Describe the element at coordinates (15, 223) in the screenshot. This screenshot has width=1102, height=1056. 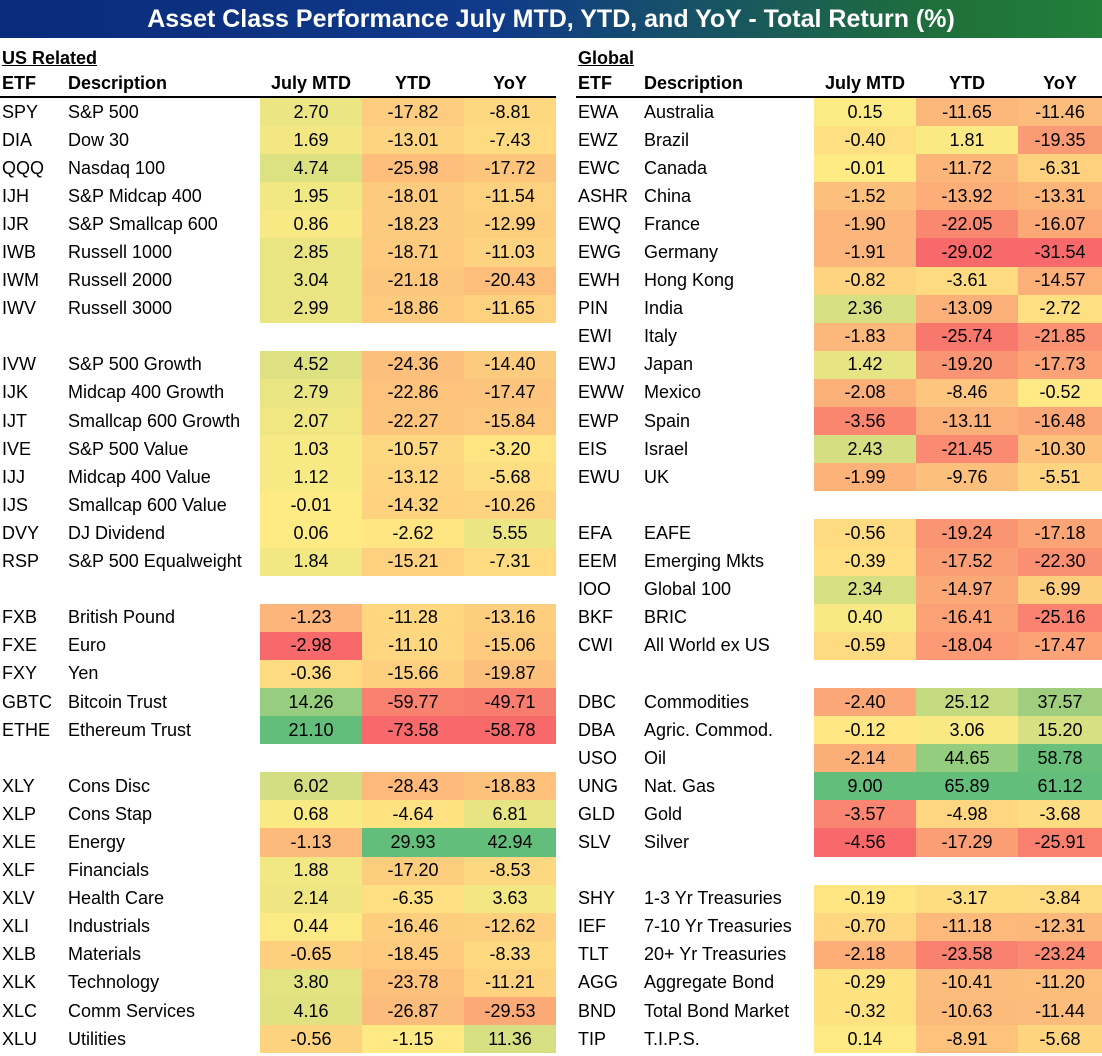
I see `etf-ticker-cell: IJR` at that location.